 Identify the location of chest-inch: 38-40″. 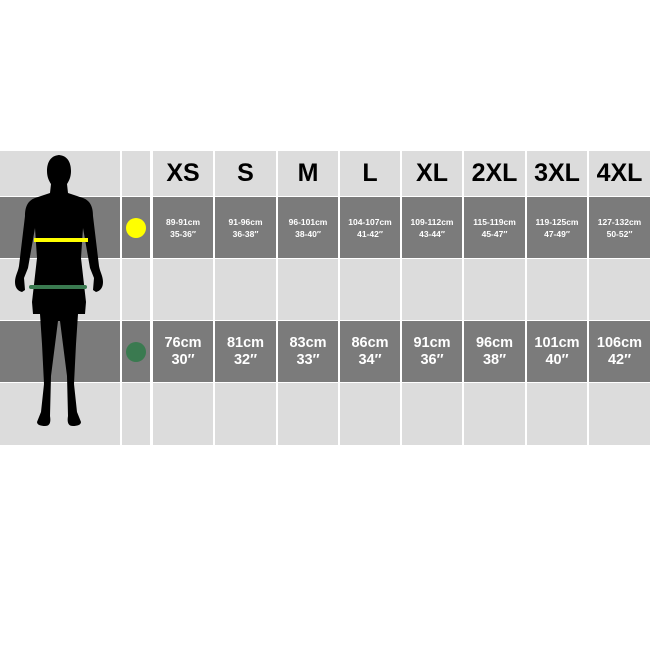
(308, 233).